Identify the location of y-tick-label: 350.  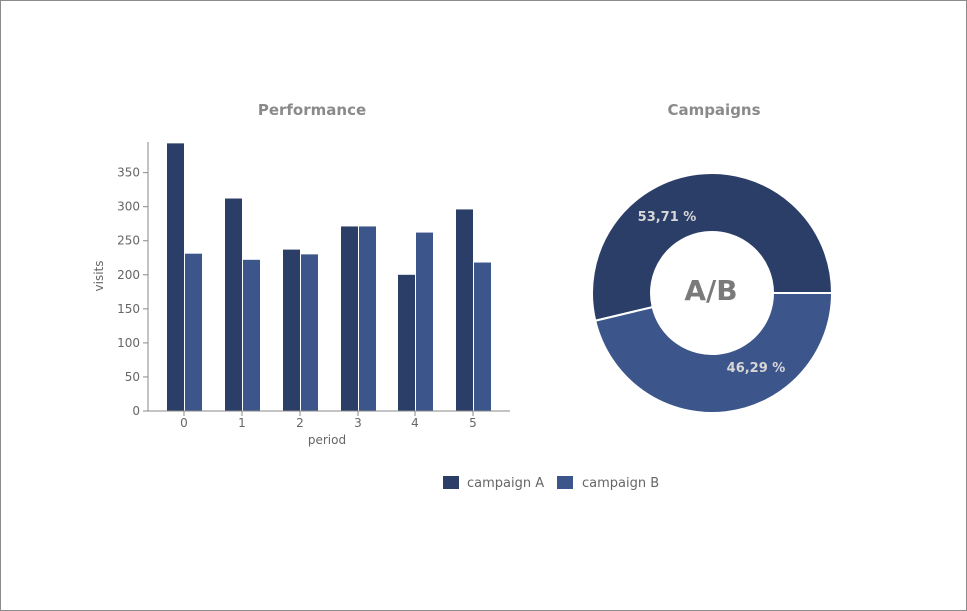
(128, 173).